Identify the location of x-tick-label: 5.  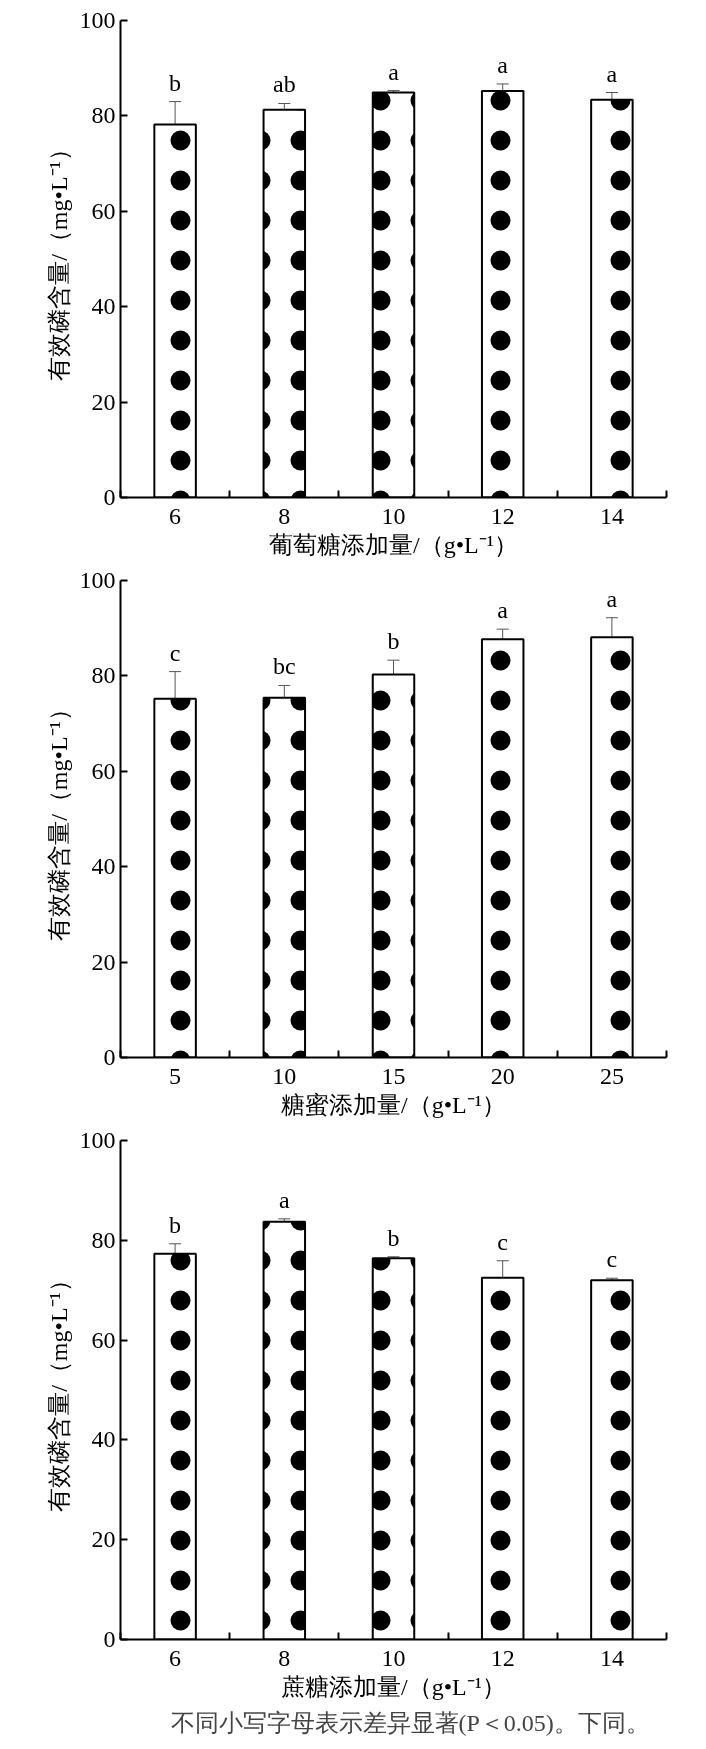
(175, 1075).